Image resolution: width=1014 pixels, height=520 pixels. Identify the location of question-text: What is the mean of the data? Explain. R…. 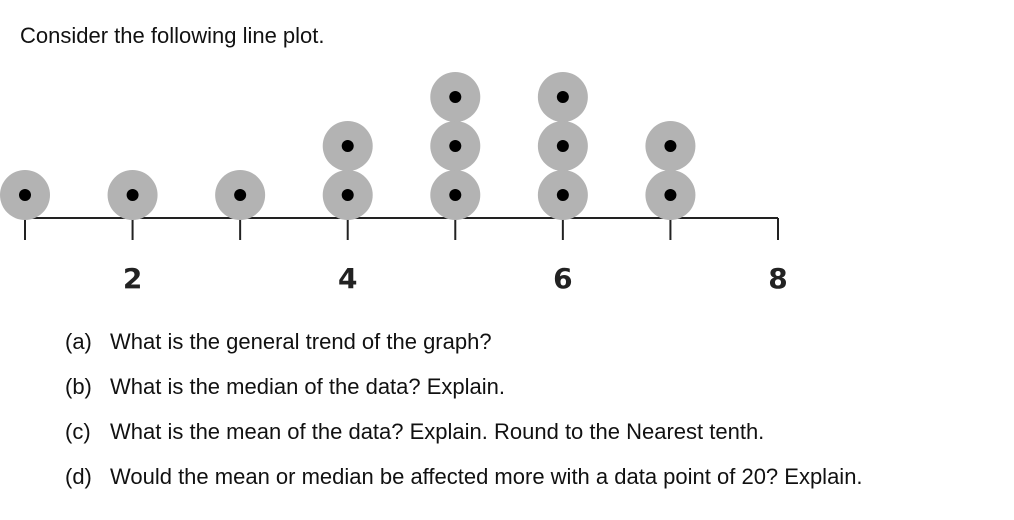
(437, 431).